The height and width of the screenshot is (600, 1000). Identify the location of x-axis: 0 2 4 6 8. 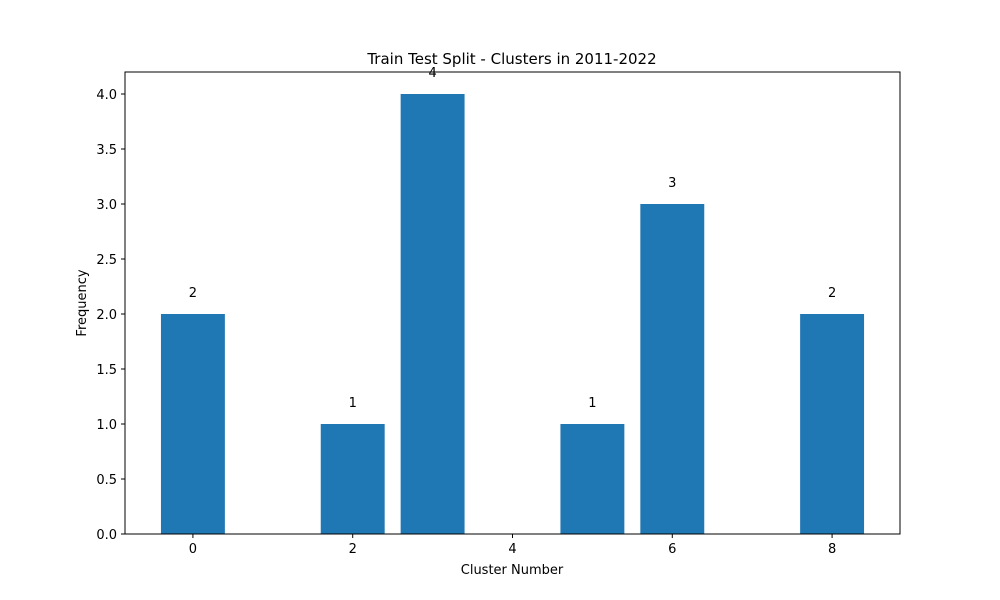
(512, 545).